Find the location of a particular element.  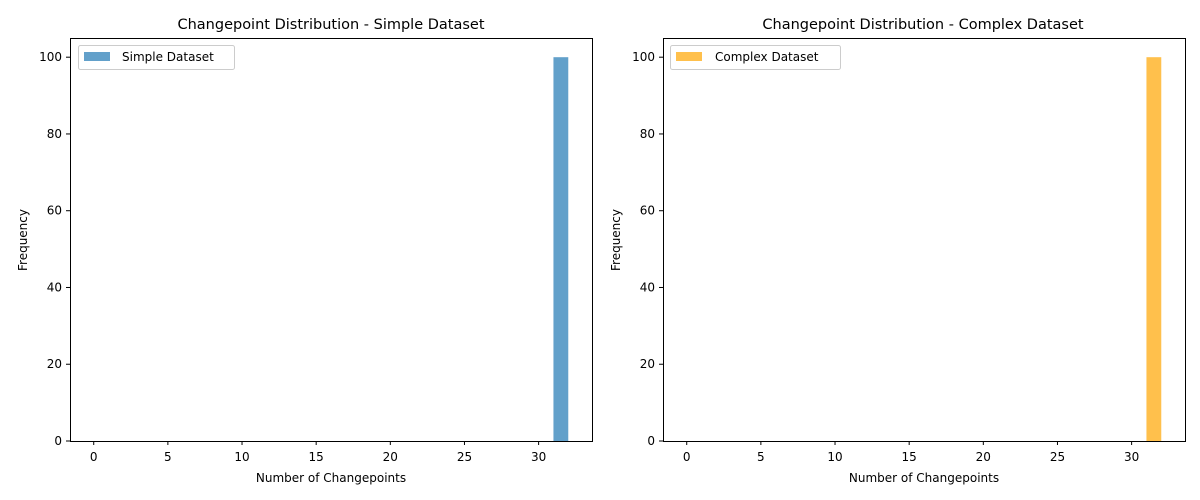

legend-label-simple-dataset: Simple Dataset is located at coordinates (168, 57).